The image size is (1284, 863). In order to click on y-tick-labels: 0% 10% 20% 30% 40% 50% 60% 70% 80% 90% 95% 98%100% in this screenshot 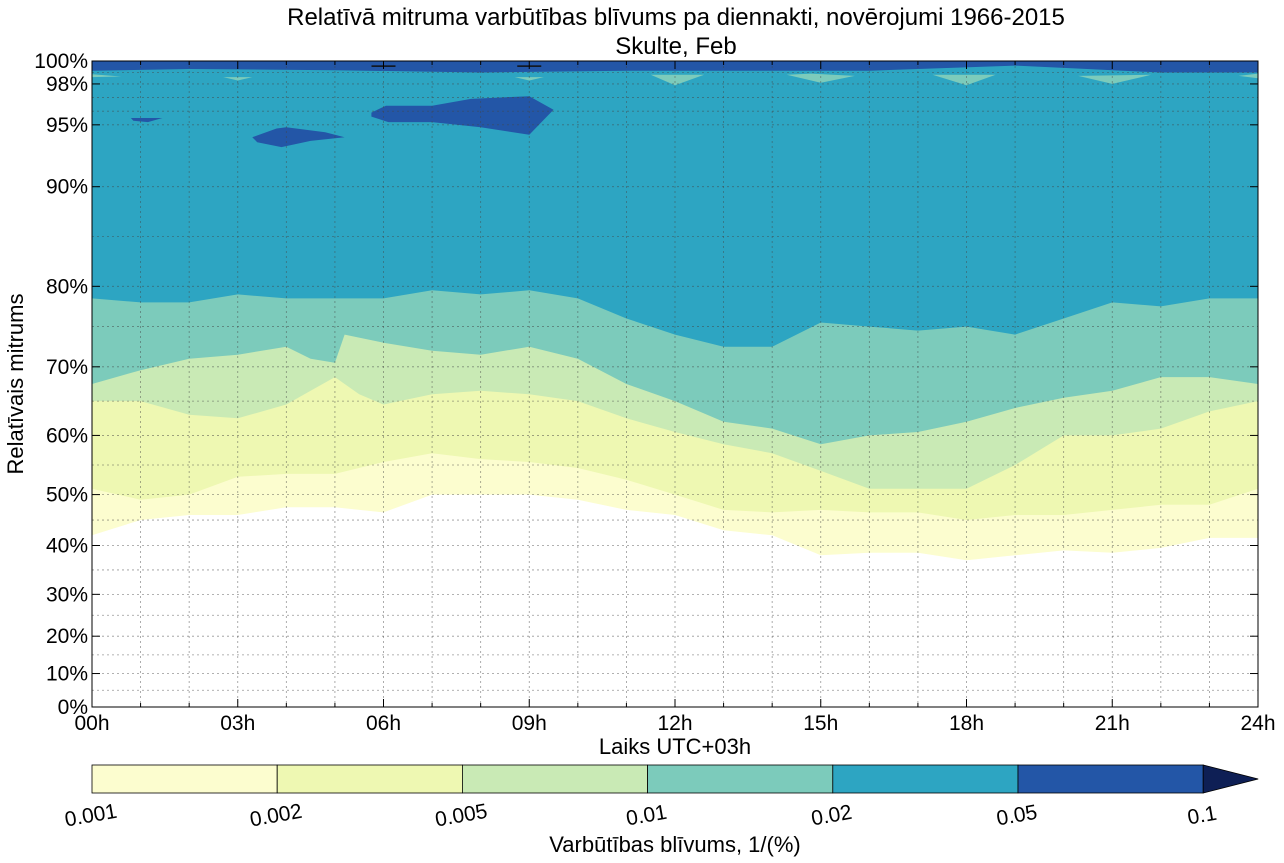, I will do `click(61, 384)`.